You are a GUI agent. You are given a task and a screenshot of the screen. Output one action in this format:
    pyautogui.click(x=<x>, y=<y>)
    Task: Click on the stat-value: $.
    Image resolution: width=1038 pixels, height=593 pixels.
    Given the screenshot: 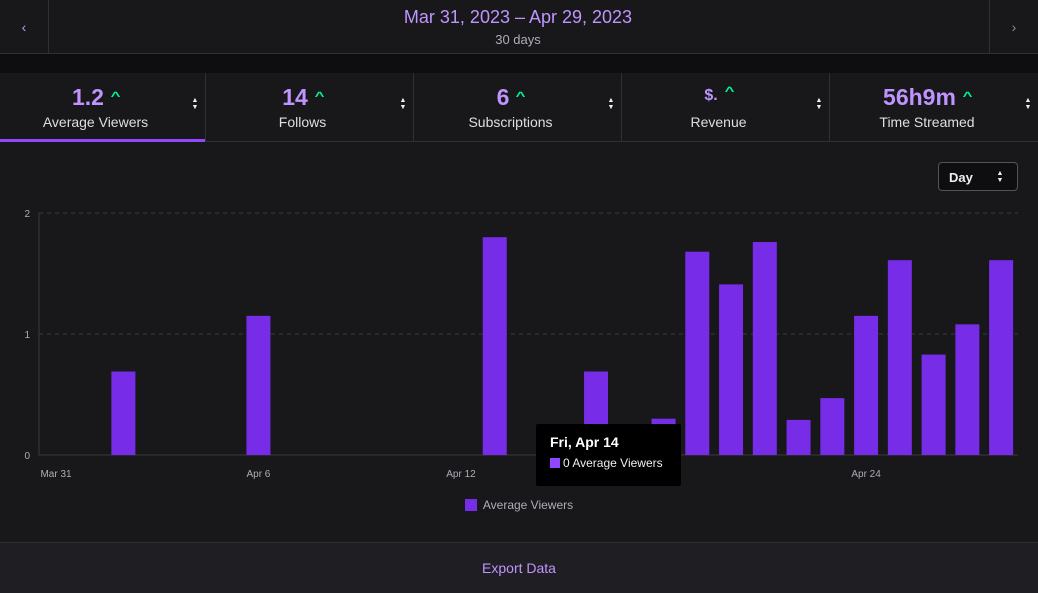 What is the action you would take?
    pyautogui.click(x=711, y=95)
    